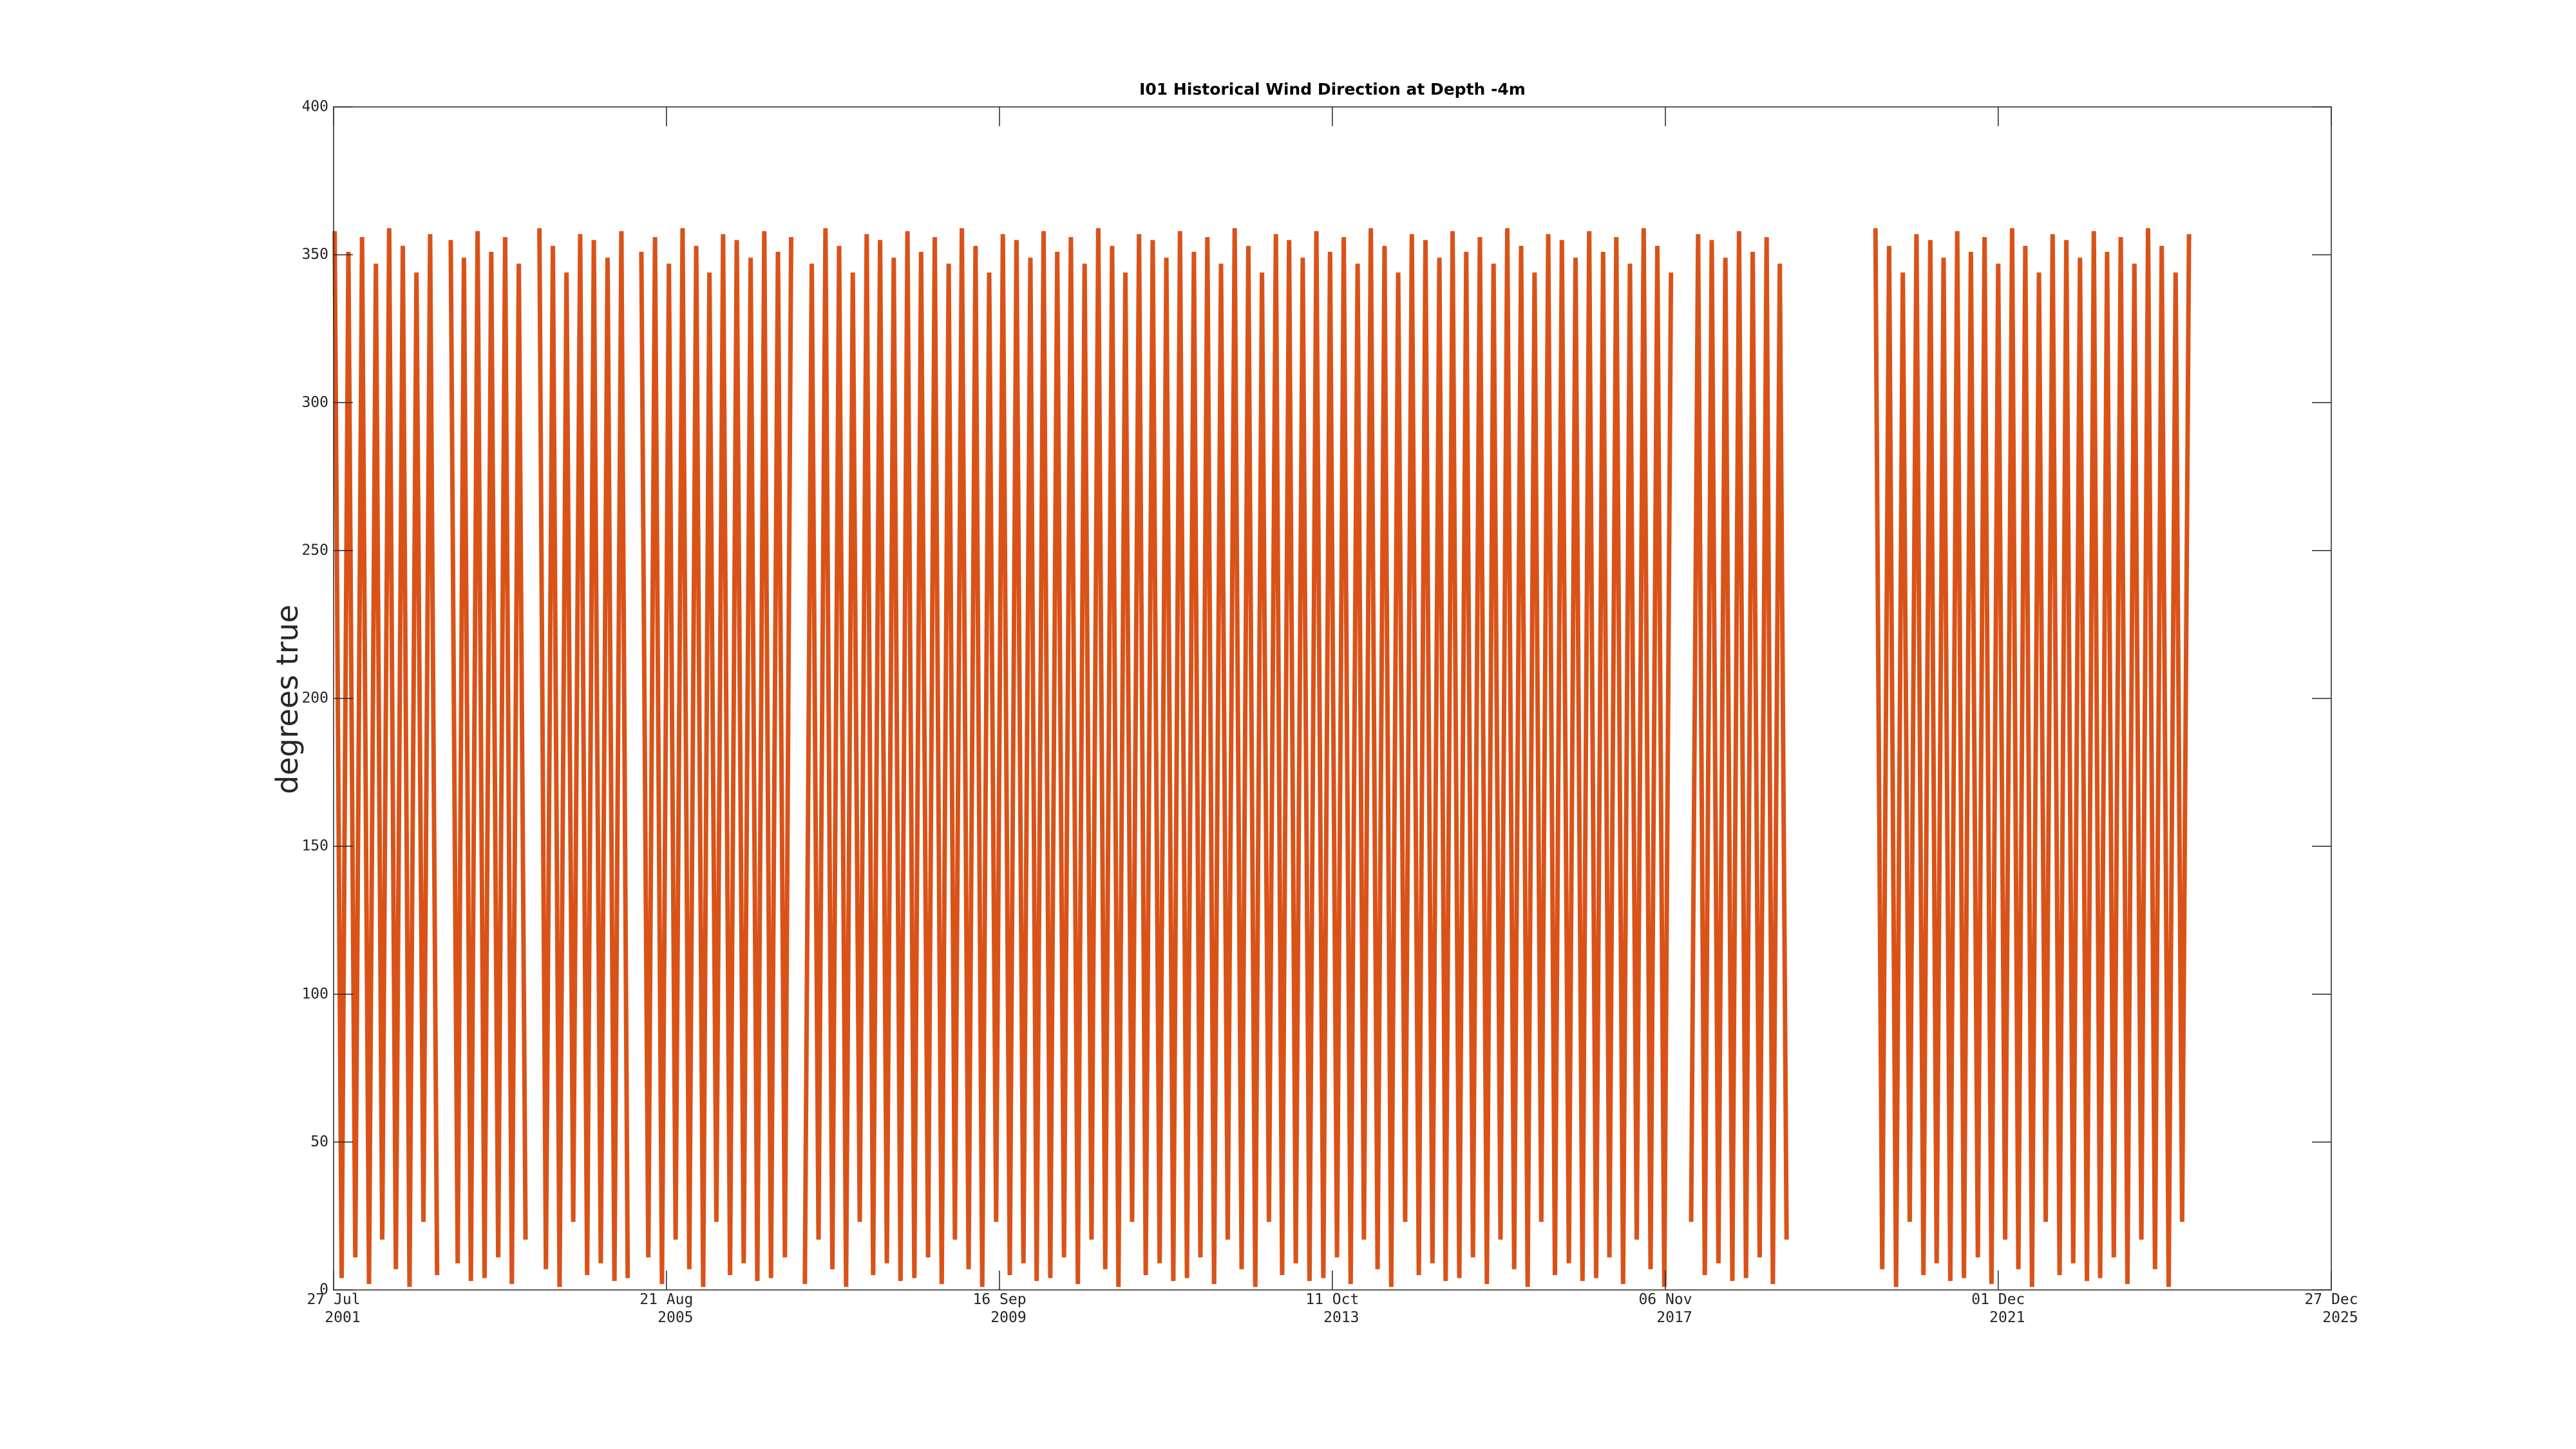 This screenshot has width=2576, height=1449. Describe the element at coordinates (314, 402) in the screenshot. I see `y-tick-label: 300` at that location.